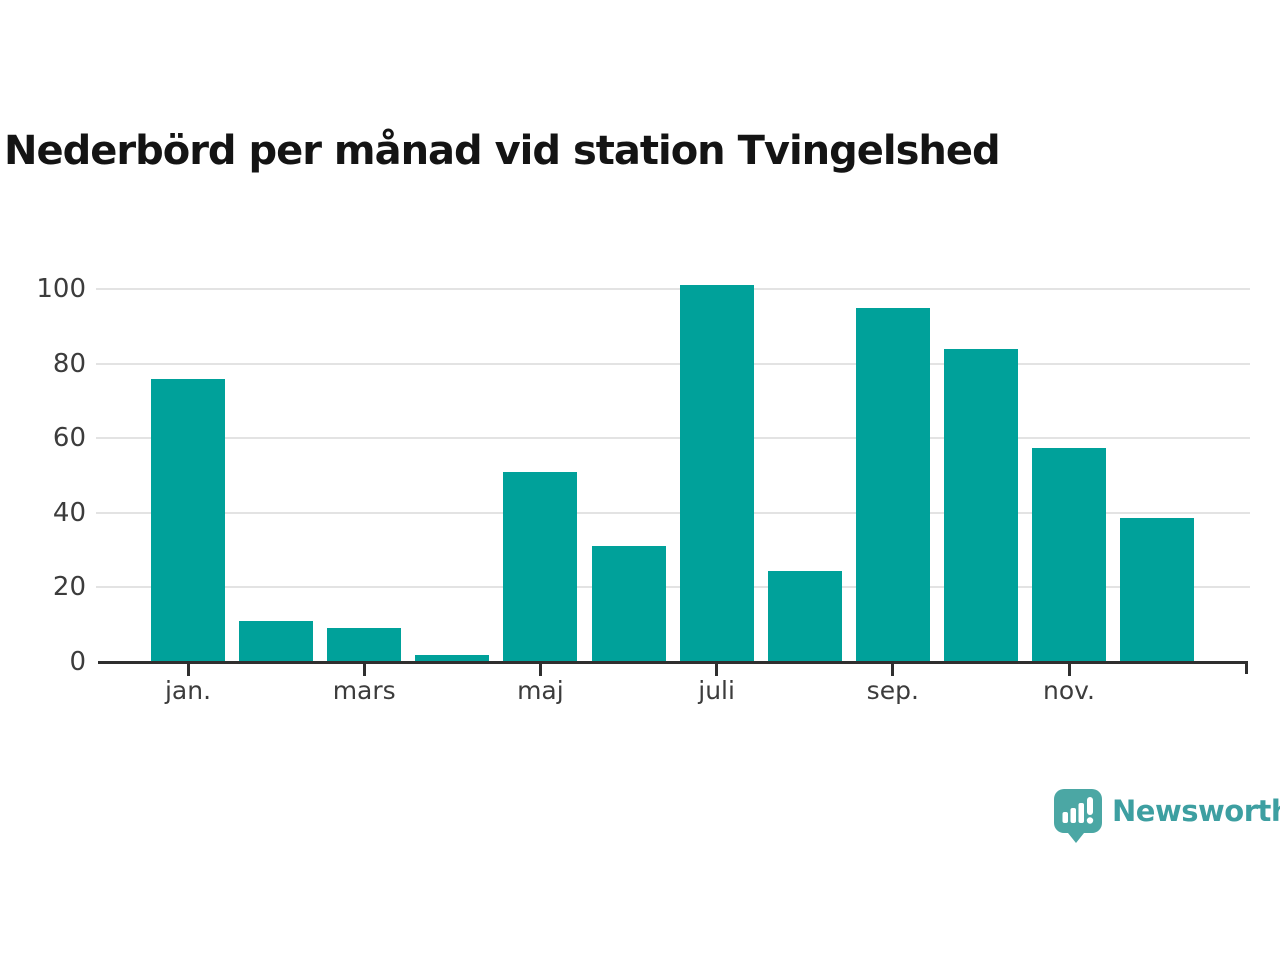 The height and width of the screenshot is (960, 1280). I want to click on x-axis-tick-maj, so click(540, 669).